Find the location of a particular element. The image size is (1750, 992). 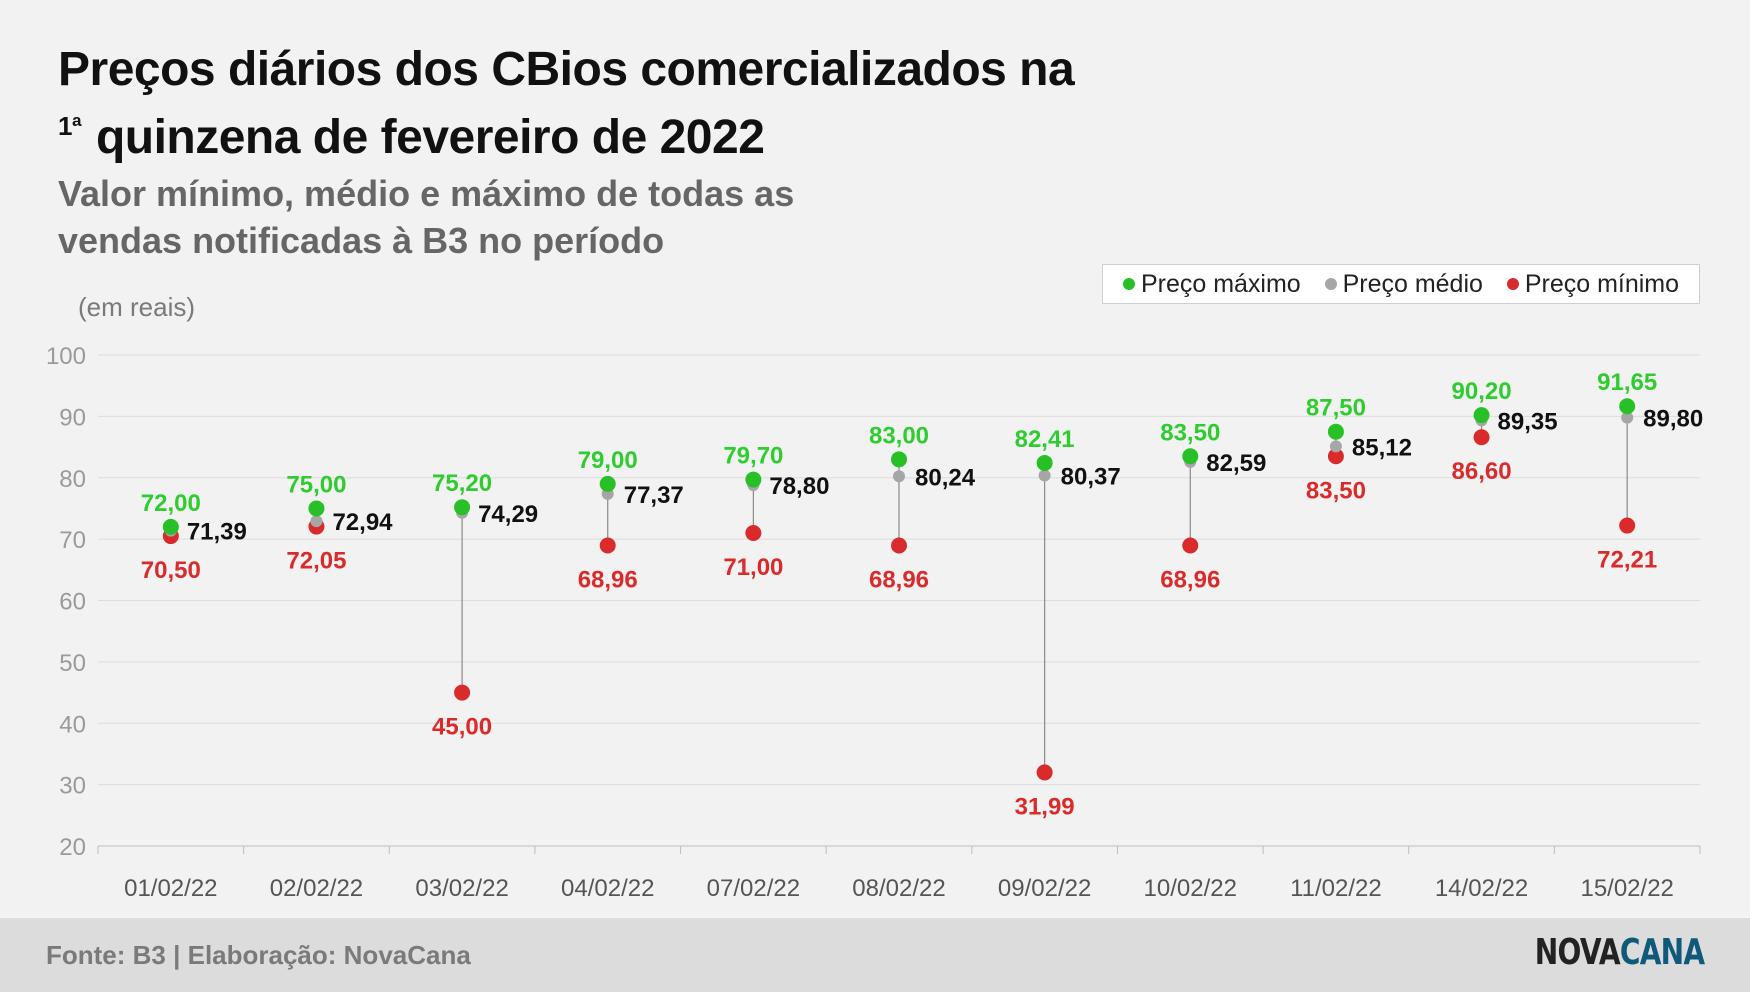

max-data-label: 75,20 is located at coordinates (462, 483).